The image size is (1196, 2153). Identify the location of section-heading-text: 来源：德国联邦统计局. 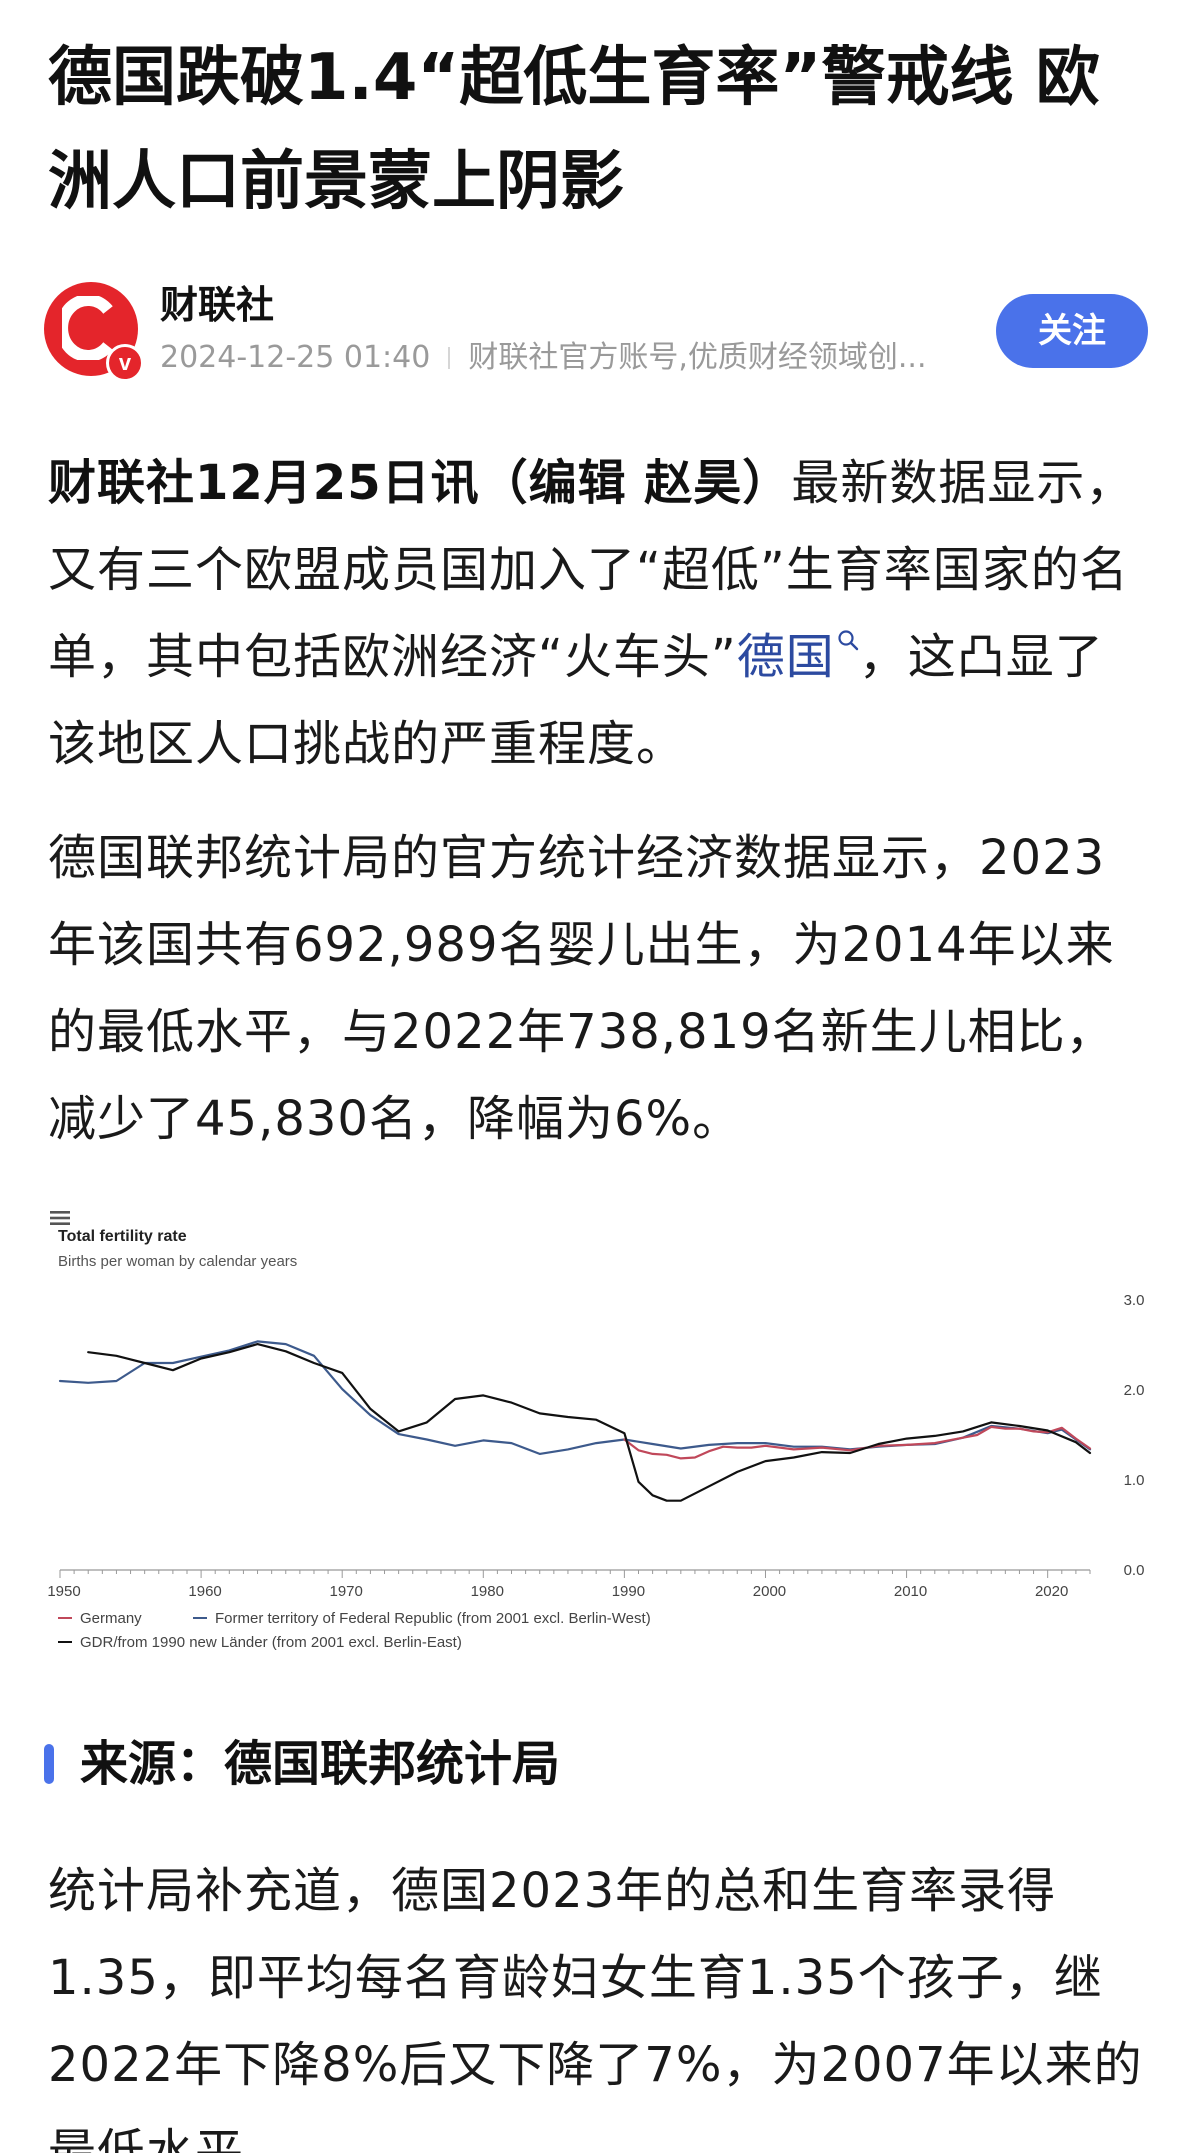
(320, 1764).